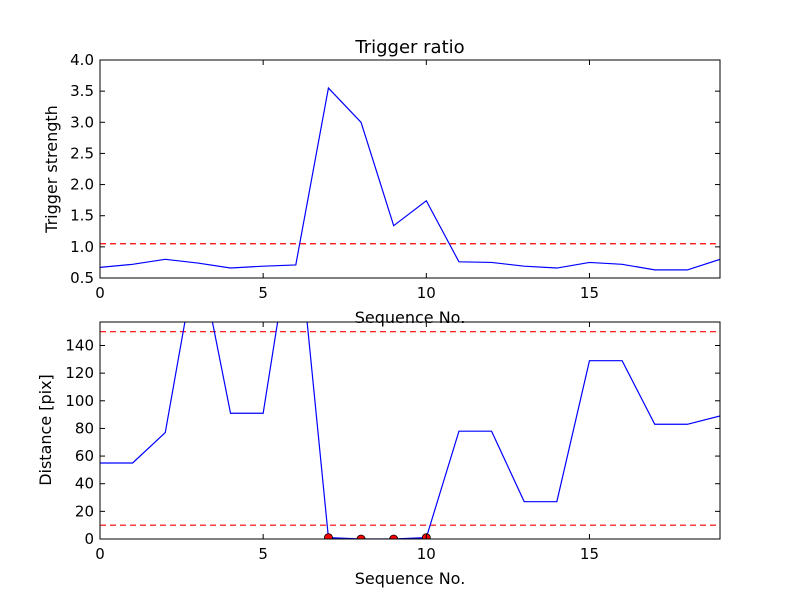 The image size is (800, 600). Describe the element at coordinates (82, 247) in the screenshot. I see `y-tick-label: 1.0` at that location.